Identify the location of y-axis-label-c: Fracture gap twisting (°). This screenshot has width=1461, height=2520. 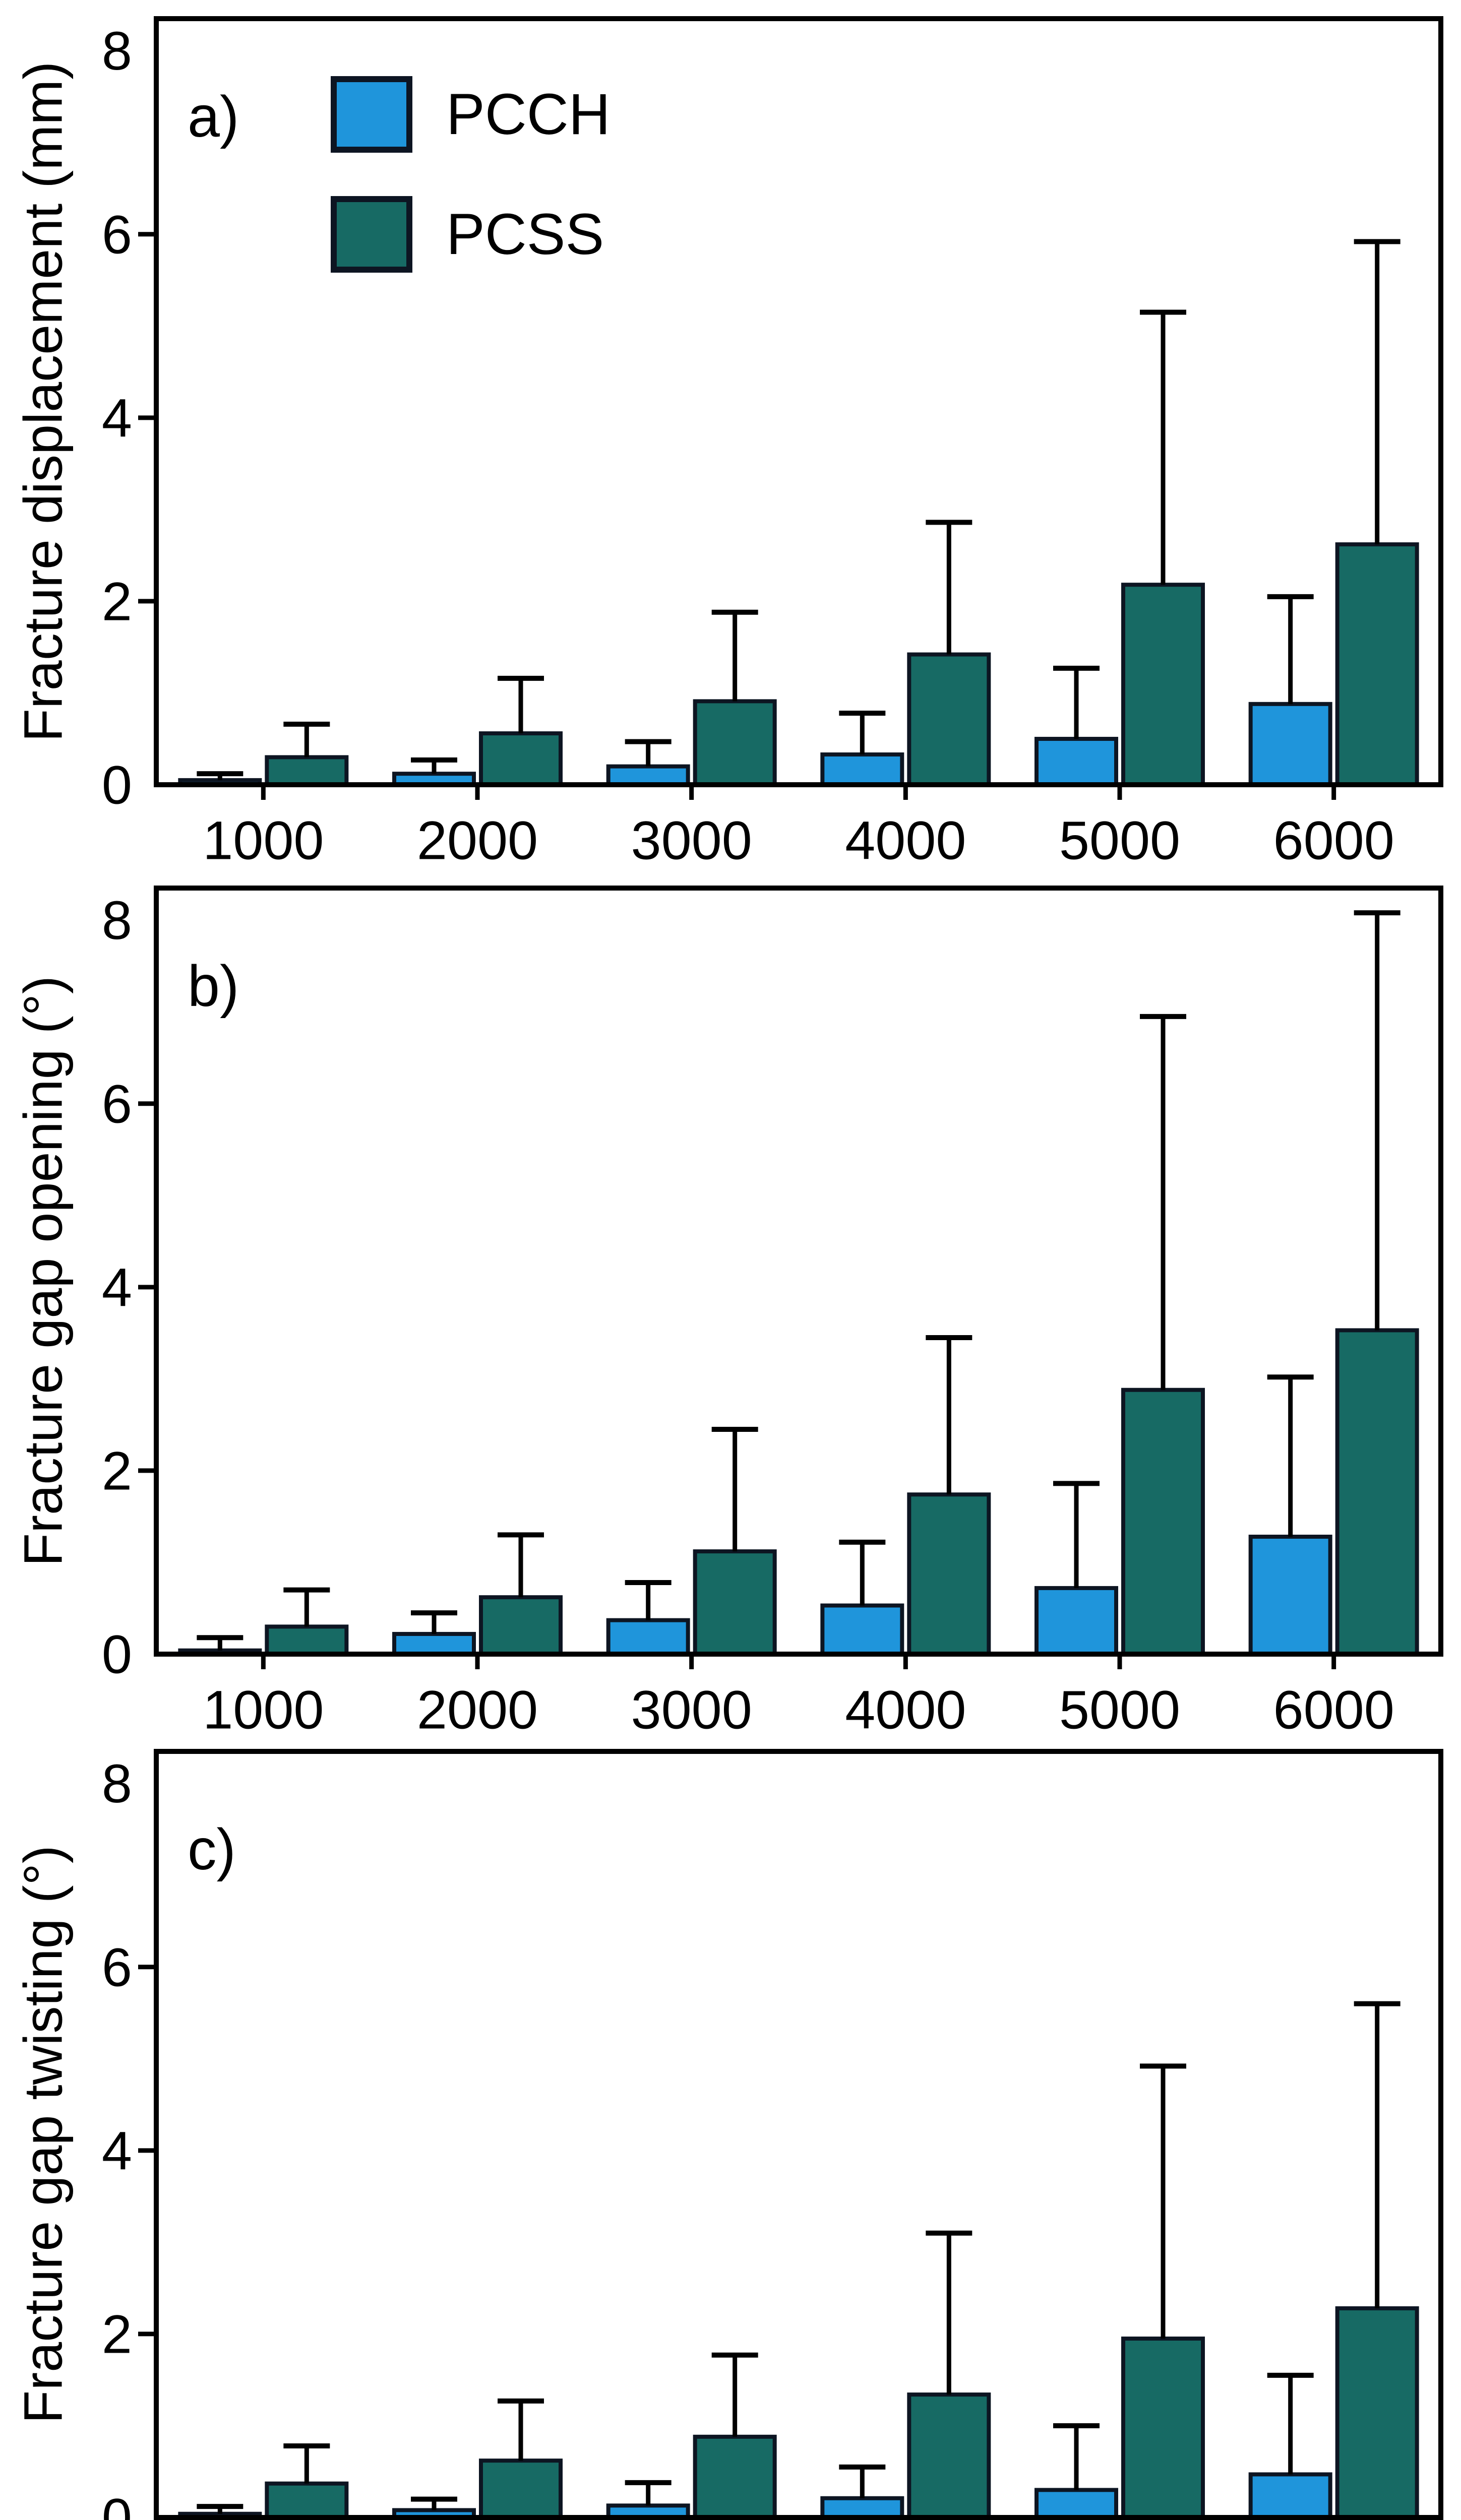
(43, 2134).